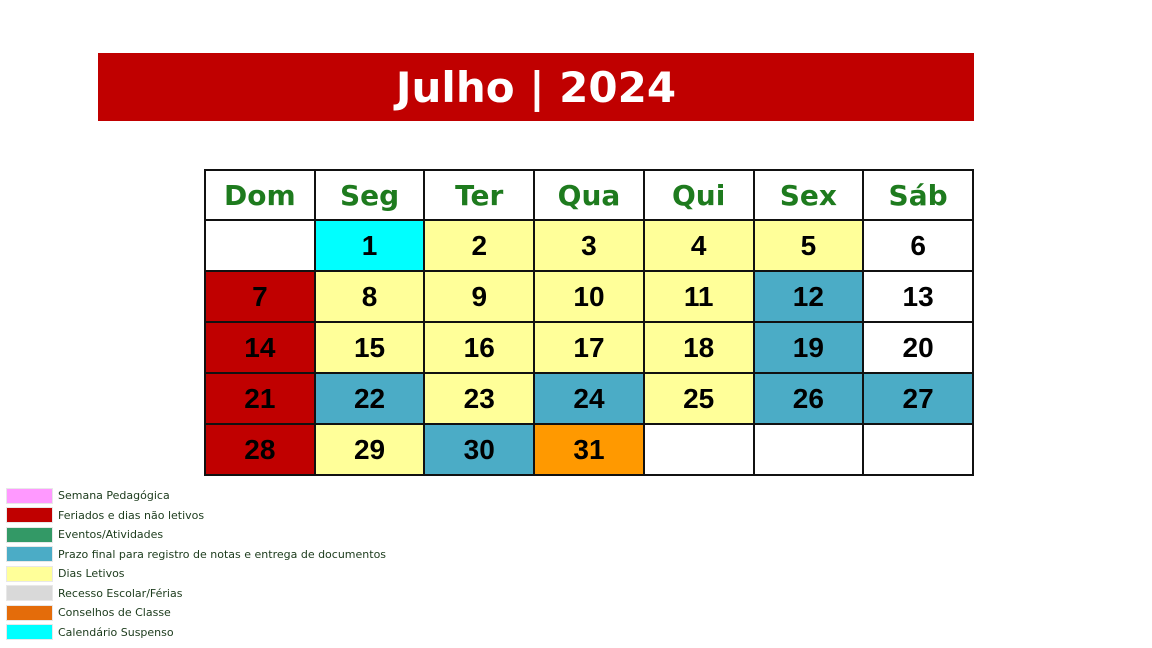  What do you see at coordinates (479, 245) in the screenshot?
I see `day-cell: 2` at bounding box center [479, 245].